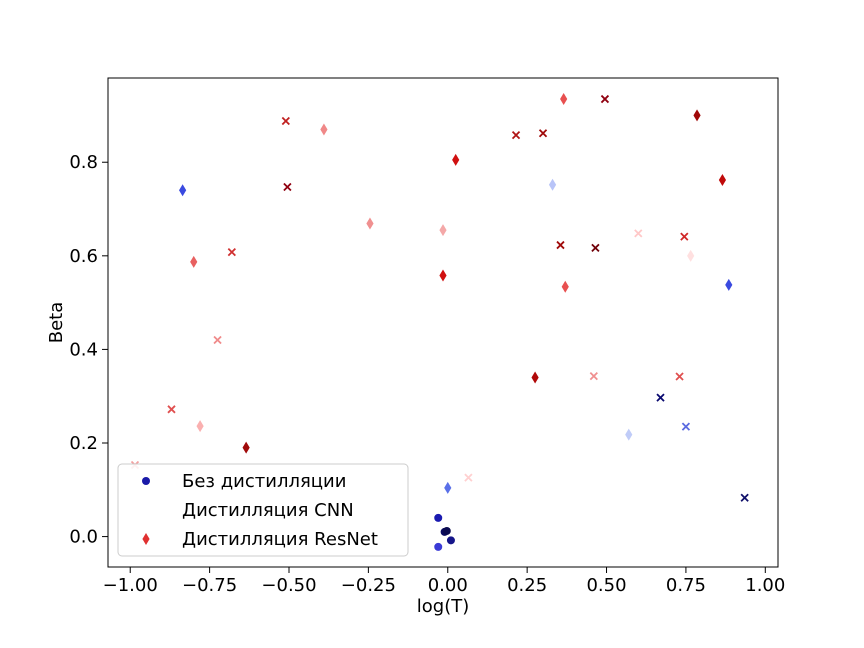  I want to click on legend-marker-diamond, so click(146, 539).